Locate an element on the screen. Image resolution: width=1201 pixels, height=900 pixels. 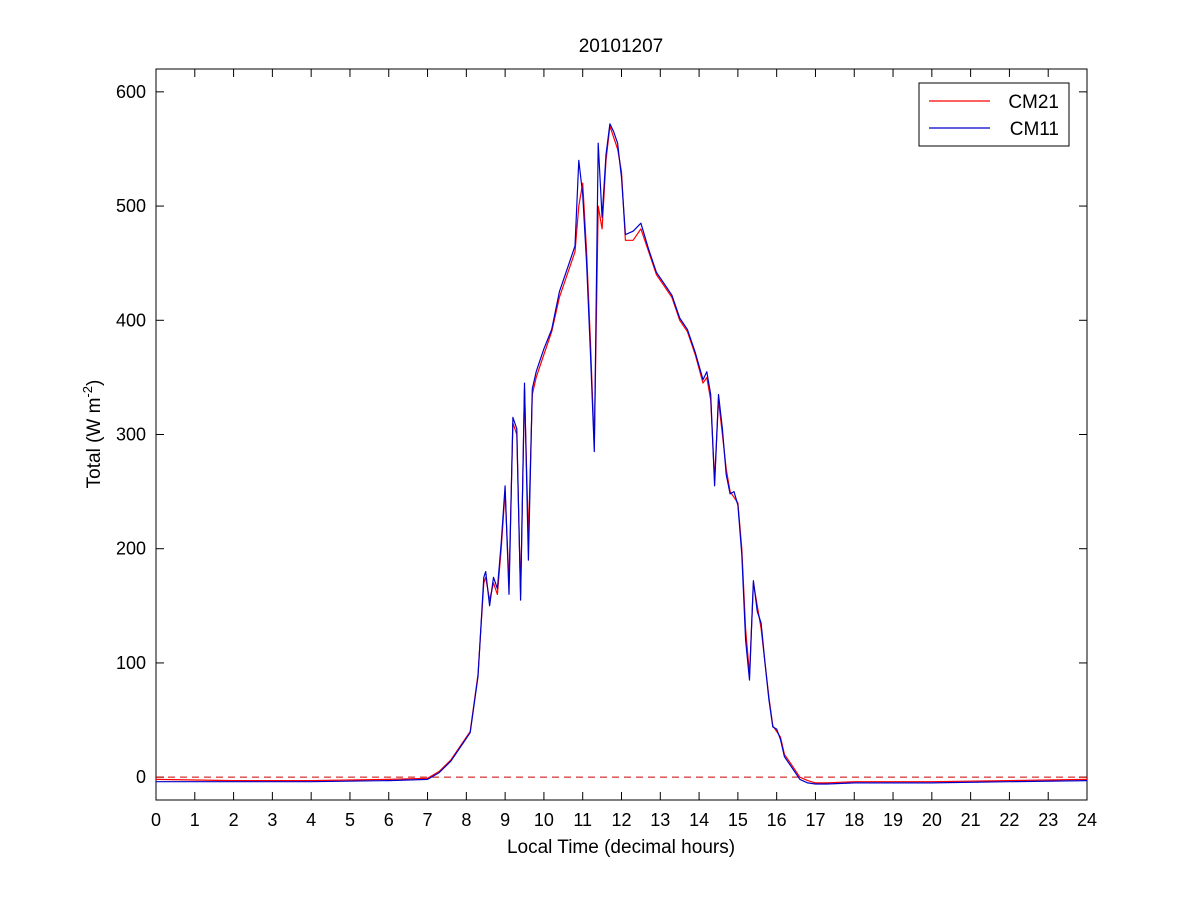
legend: CM21 CM11 is located at coordinates (994, 114).